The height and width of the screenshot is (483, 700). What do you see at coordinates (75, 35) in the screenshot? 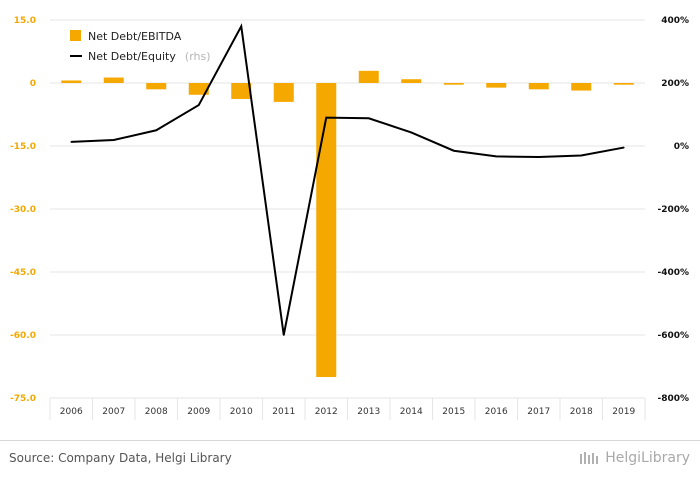
I see `legend-swatch-bar` at bounding box center [75, 35].